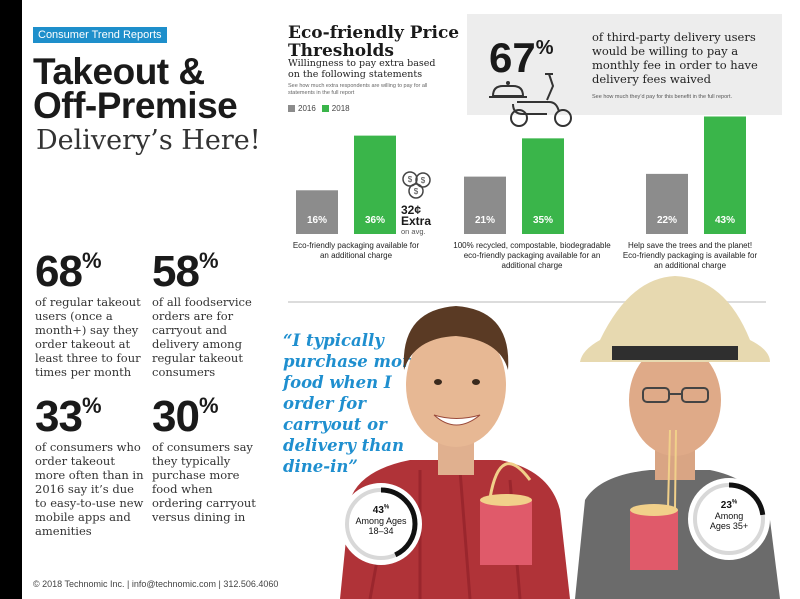 The width and height of the screenshot is (800, 599). I want to click on price-value: 32¢, so click(411, 210).